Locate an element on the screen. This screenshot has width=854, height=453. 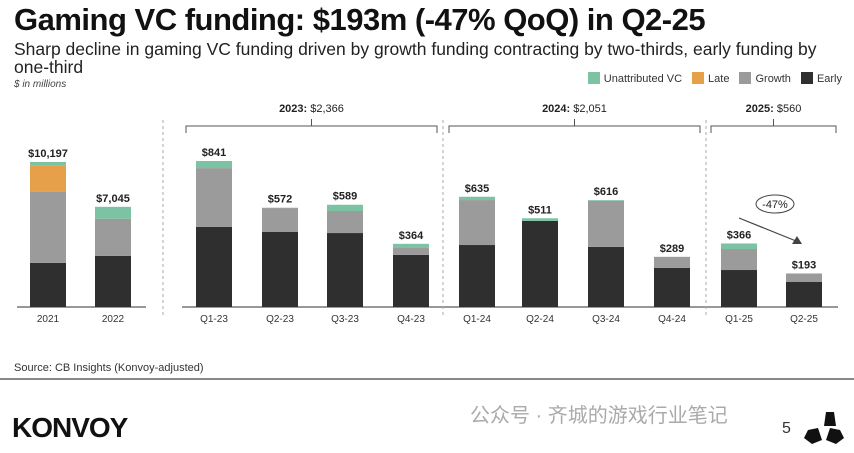
change-annotation-bubble is located at coordinates (775, 204).